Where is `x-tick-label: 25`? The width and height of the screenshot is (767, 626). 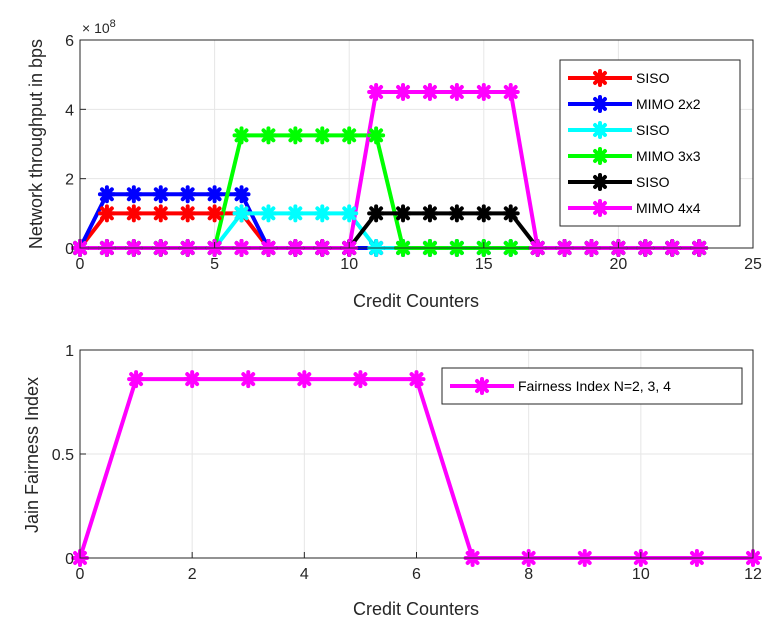 x-tick-label: 25 is located at coordinates (753, 264).